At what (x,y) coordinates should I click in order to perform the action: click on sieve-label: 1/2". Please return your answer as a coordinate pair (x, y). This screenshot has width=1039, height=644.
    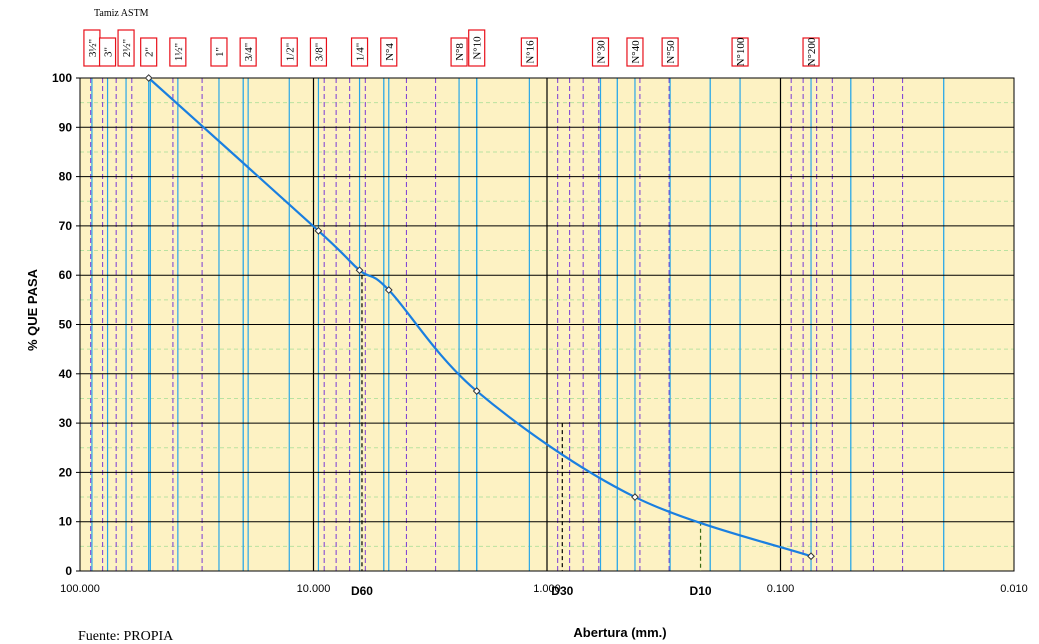
    Looking at the image, I should click on (289, 52).